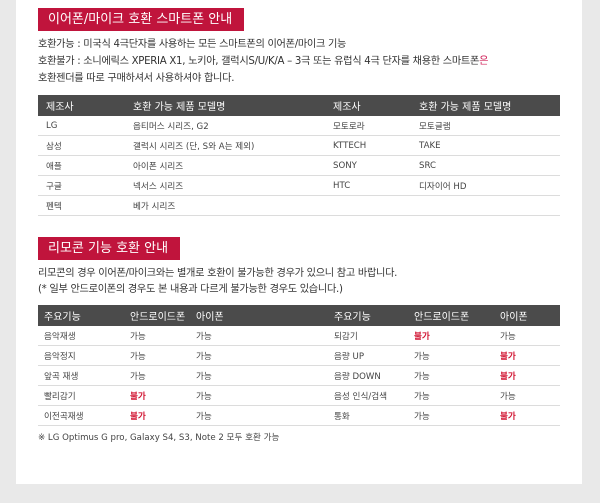 The height and width of the screenshot is (503, 600). What do you see at coordinates (485, 185) in the screenshot?
I see `table-cell: 디자이어 HD` at bounding box center [485, 185].